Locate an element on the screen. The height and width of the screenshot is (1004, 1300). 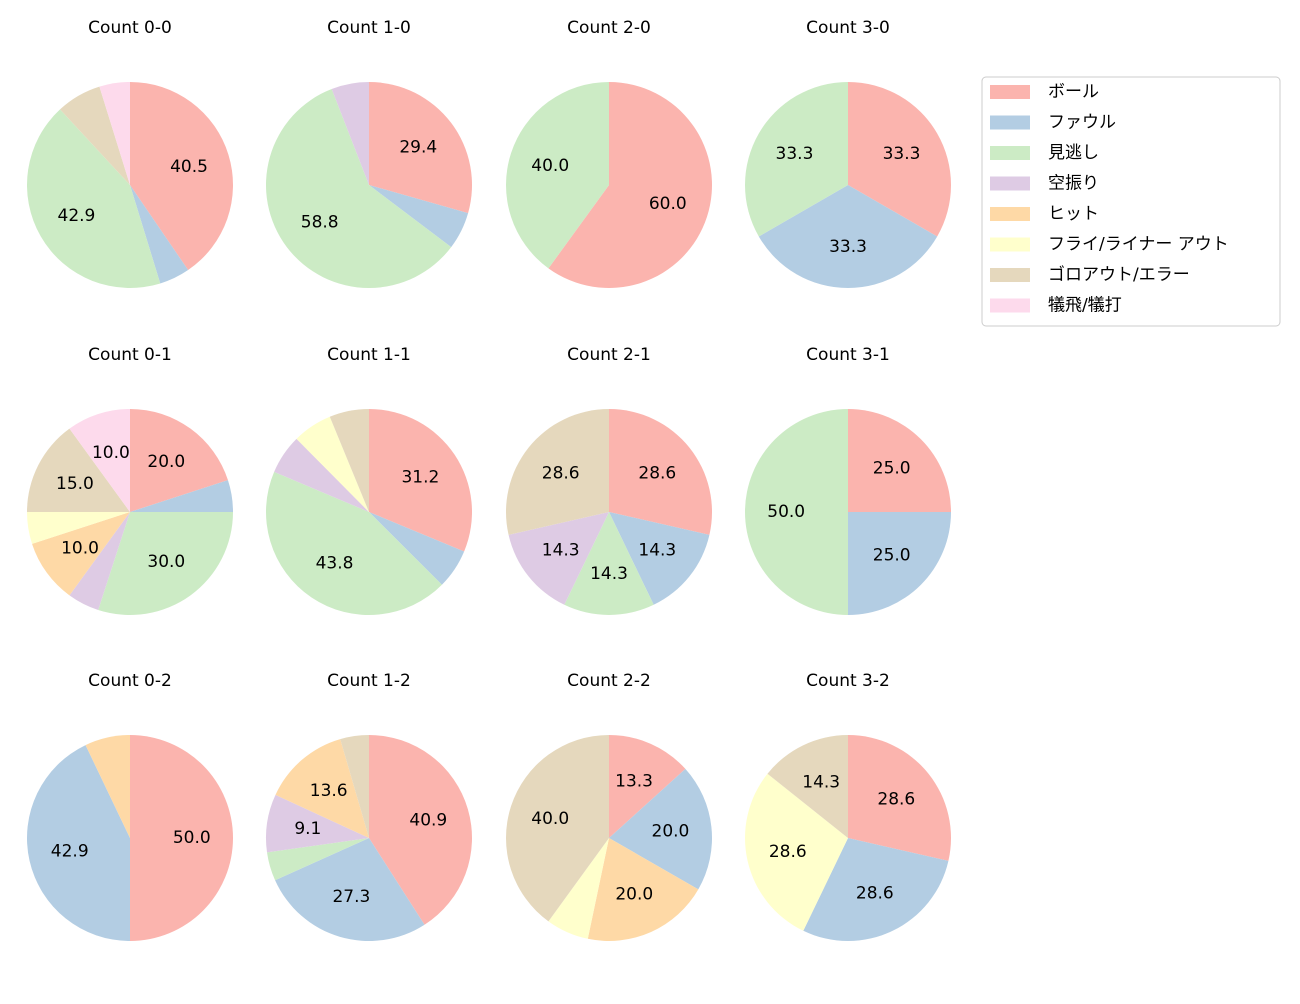
legend-box is located at coordinates (1131, 201).